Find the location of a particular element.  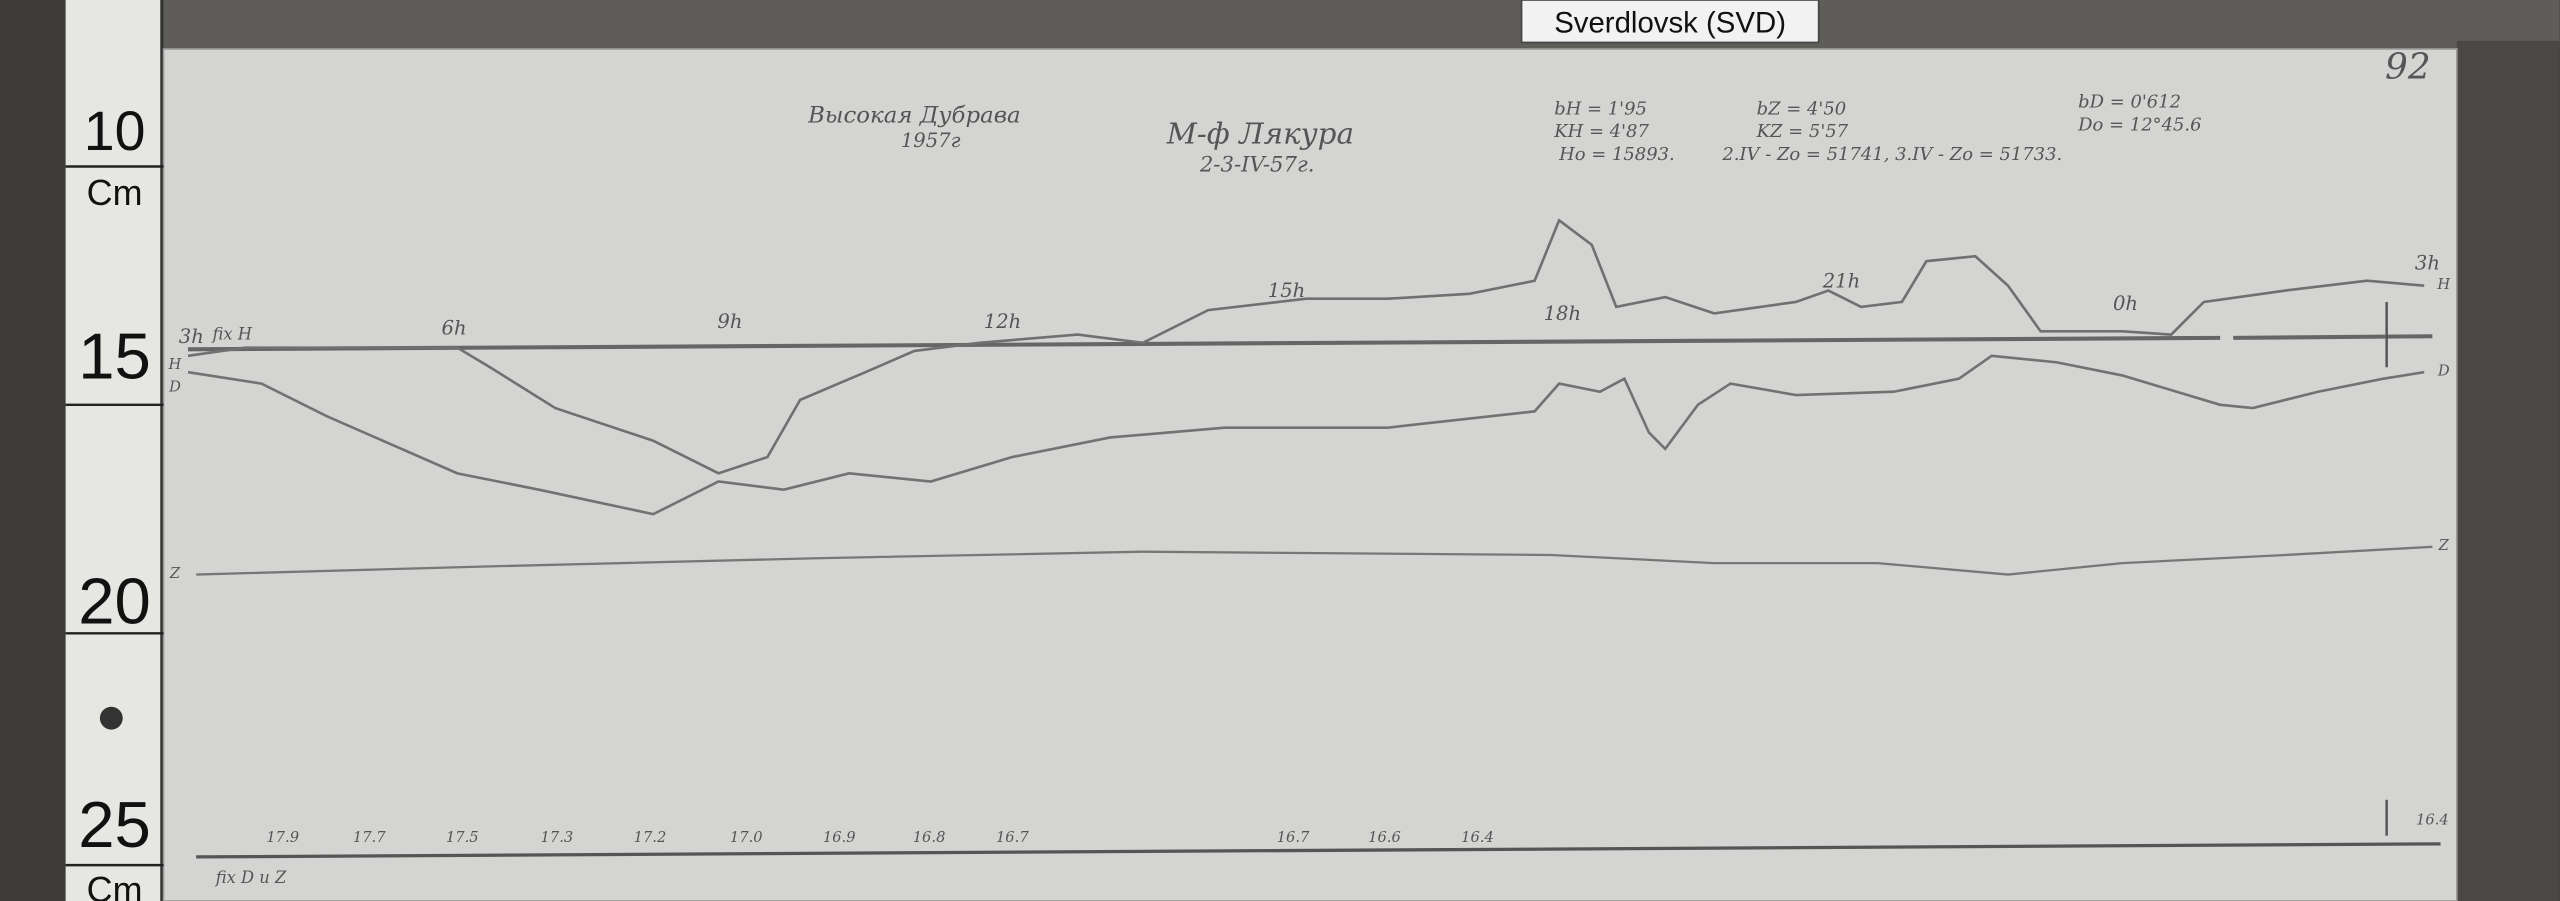

bottom-label: fix D и Z is located at coordinates (250, 877).